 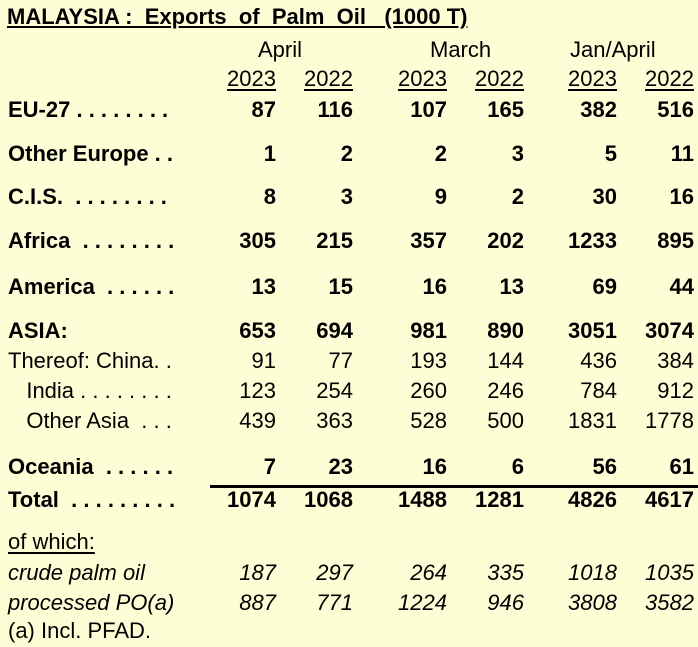 I want to click on cell: 981, so click(x=428, y=330).